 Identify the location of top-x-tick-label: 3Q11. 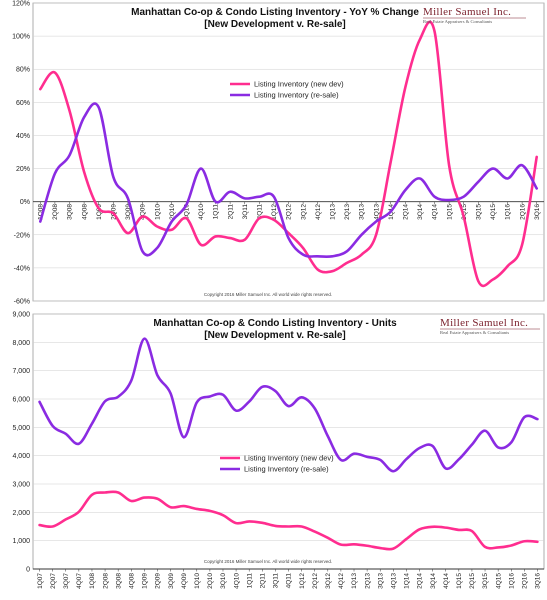
(245, 212).